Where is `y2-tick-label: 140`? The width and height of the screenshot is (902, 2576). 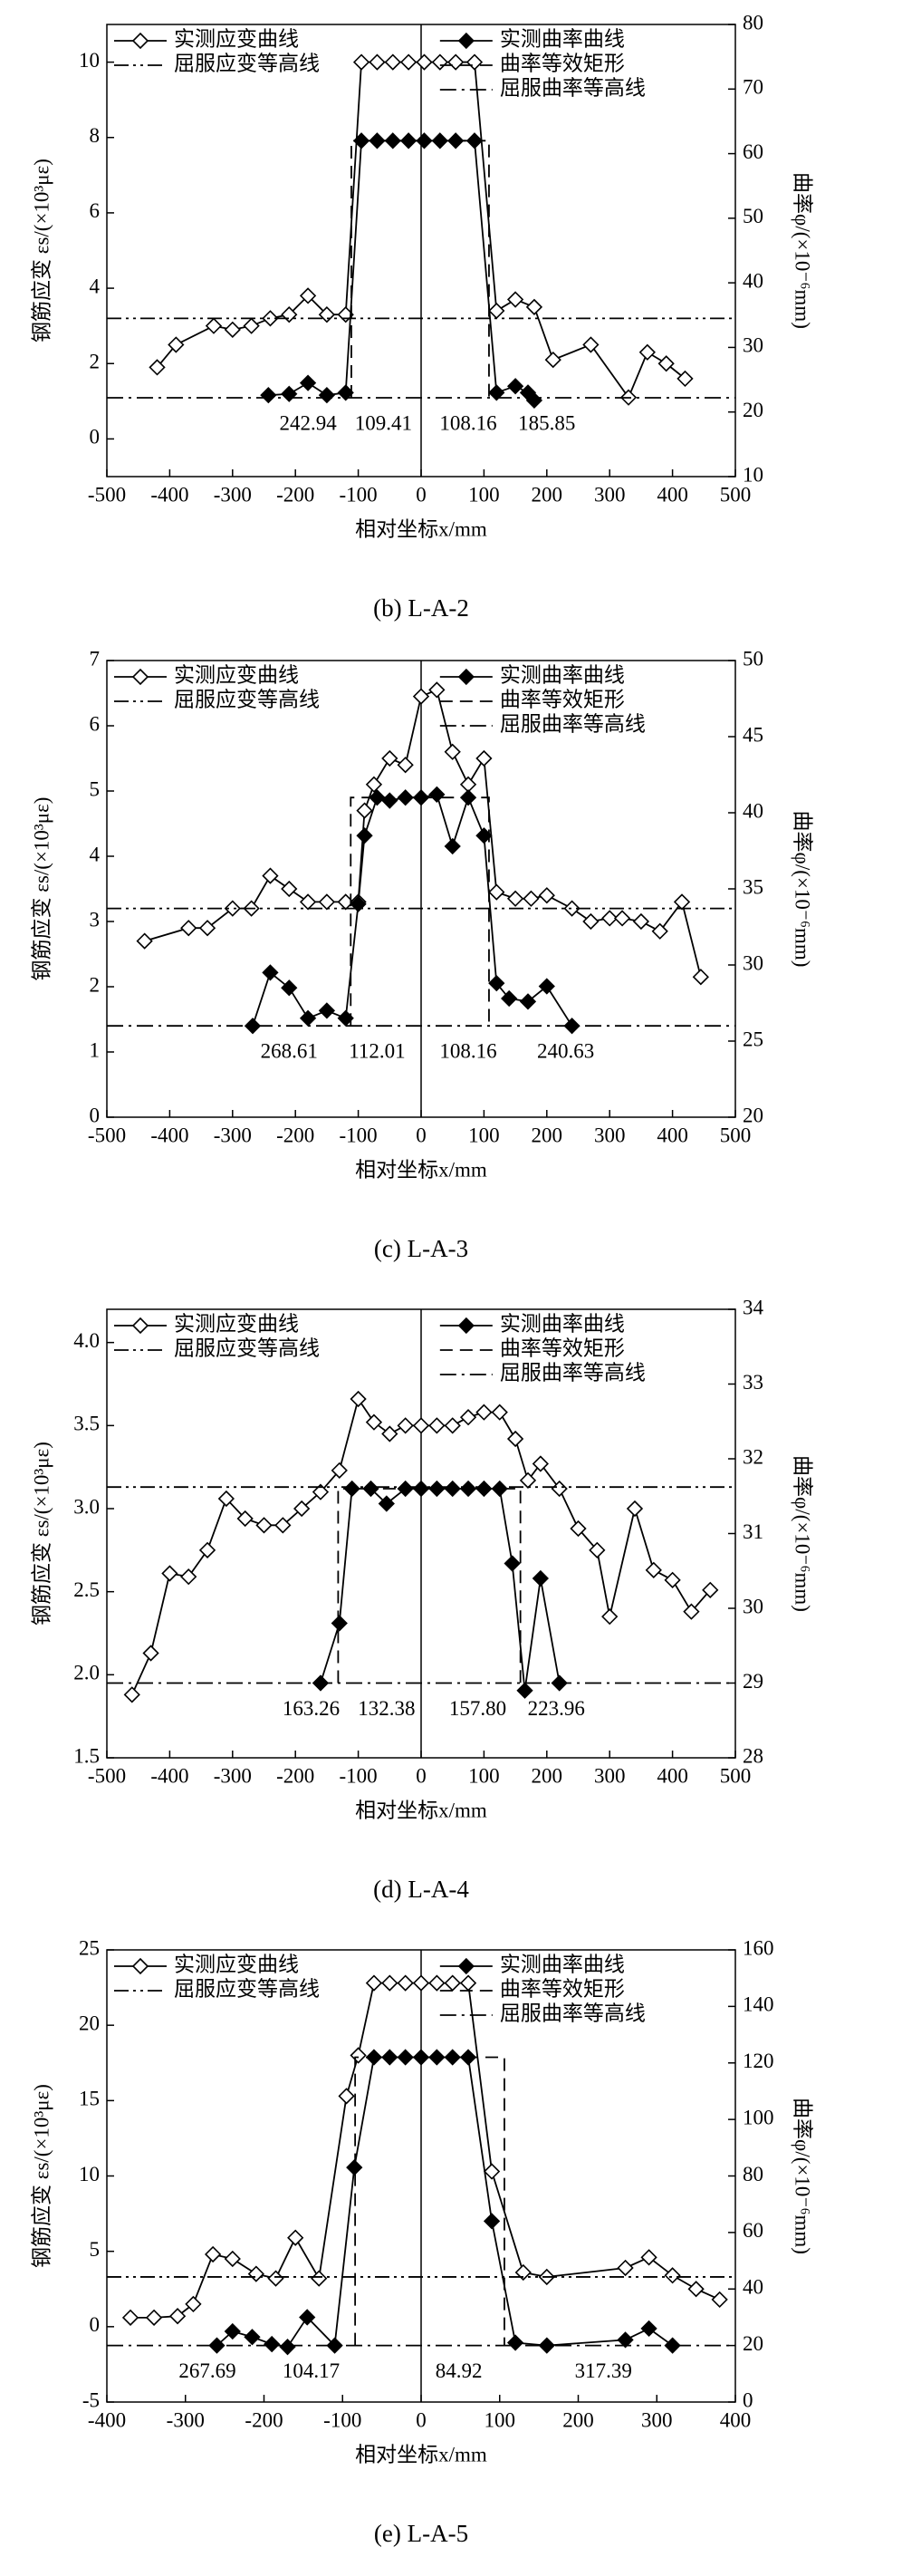
y2-tick-label: 140 is located at coordinates (759, 2004).